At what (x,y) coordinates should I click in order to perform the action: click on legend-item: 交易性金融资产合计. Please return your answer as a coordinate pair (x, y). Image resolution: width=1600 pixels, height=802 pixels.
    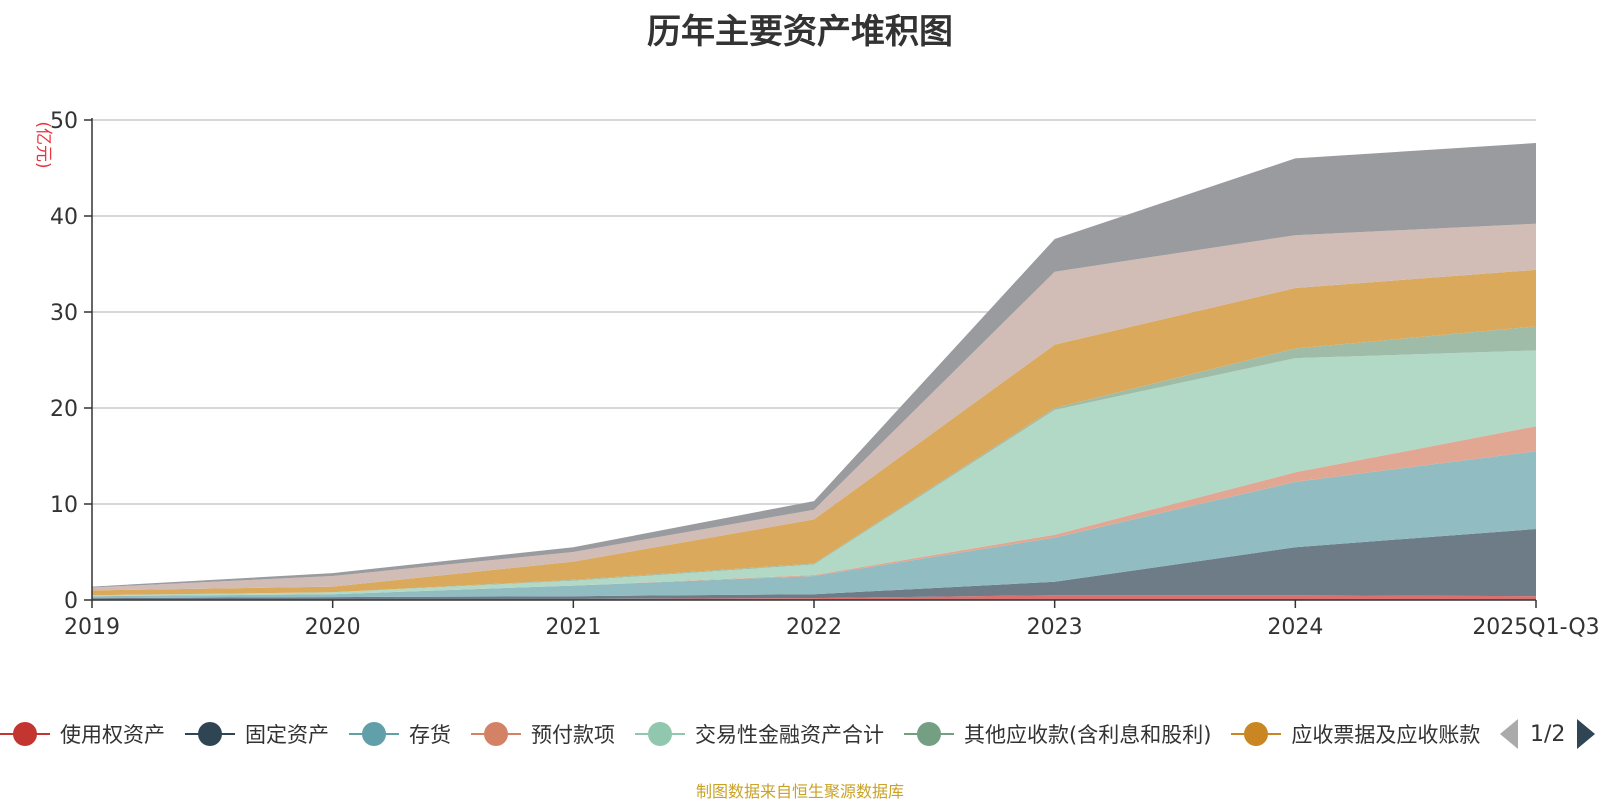
    Looking at the image, I should click on (759, 734).